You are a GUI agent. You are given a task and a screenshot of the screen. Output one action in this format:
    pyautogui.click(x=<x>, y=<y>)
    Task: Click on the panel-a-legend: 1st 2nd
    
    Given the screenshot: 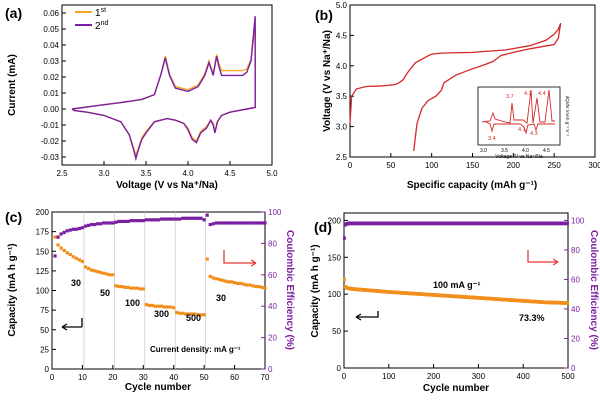 What is the action you would take?
    pyautogui.click(x=91, y=19)
    